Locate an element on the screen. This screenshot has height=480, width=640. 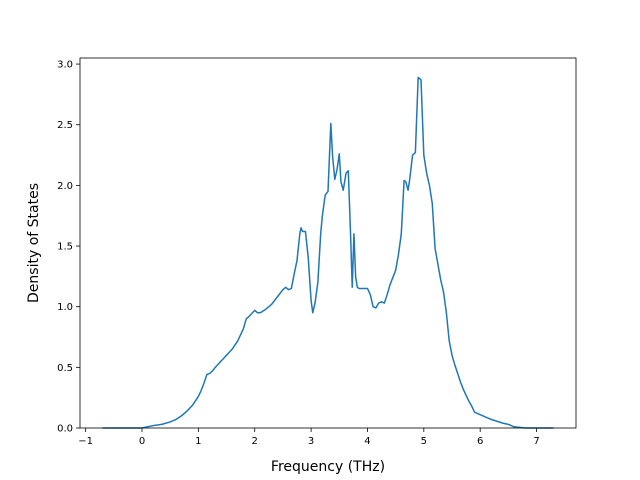
x-tick-label: 1 is located at coordinates (198, 441).